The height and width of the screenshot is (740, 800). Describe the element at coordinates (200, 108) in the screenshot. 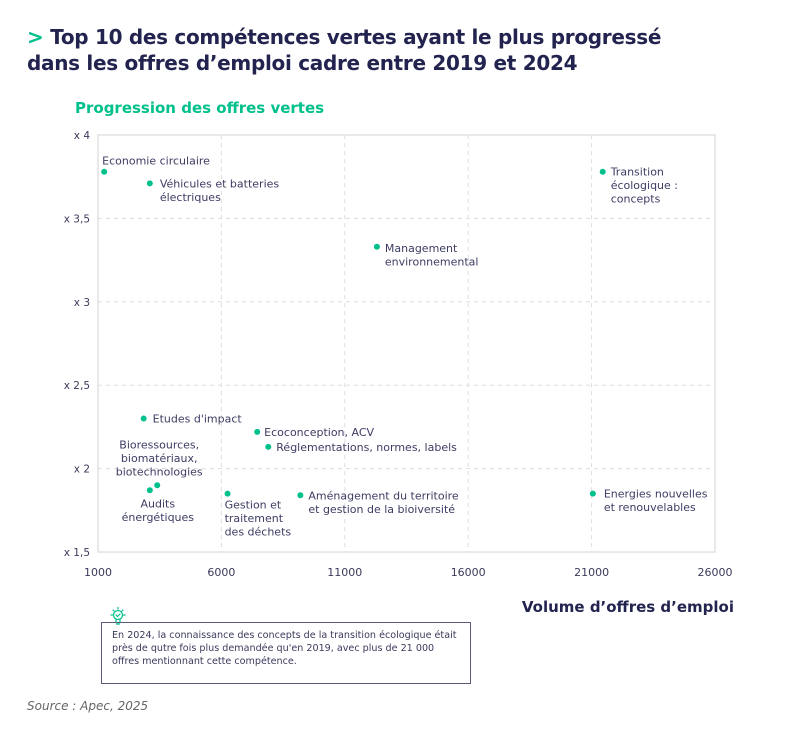

I see `y-axis-label: Progression des offres vertes` at that location.